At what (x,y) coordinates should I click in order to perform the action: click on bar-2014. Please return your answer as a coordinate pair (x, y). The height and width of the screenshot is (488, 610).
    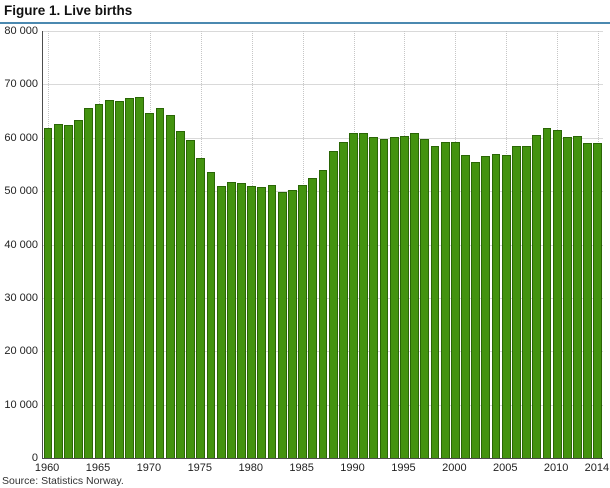
    Looking at the image, I should click on (598, 300).